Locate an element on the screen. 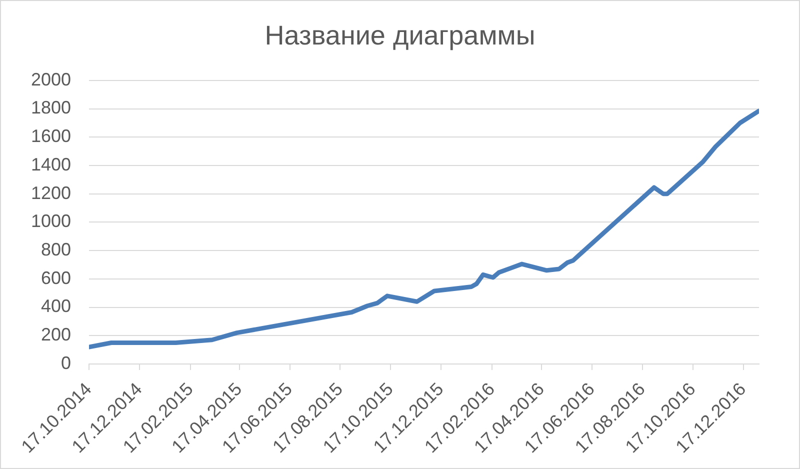  y-tick-label: 1400 is located at coordinates (50, 164).